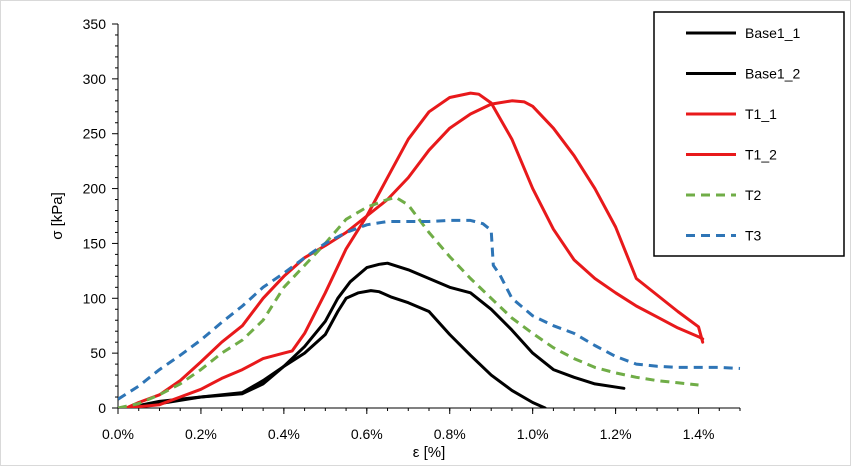  What do you see at coordinates (533, 434) in the screenshot?
I see `x-tick-label: 1.0%` at bounding box center [533, 434].